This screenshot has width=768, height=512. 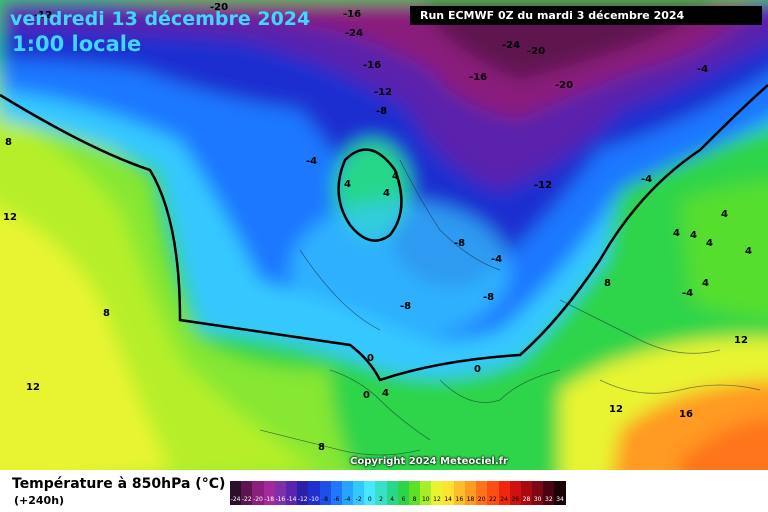 What do you see at coordinates (269, 499) in the screenshot?
I see `scale-label: -18` at bounding box center [269, 499].